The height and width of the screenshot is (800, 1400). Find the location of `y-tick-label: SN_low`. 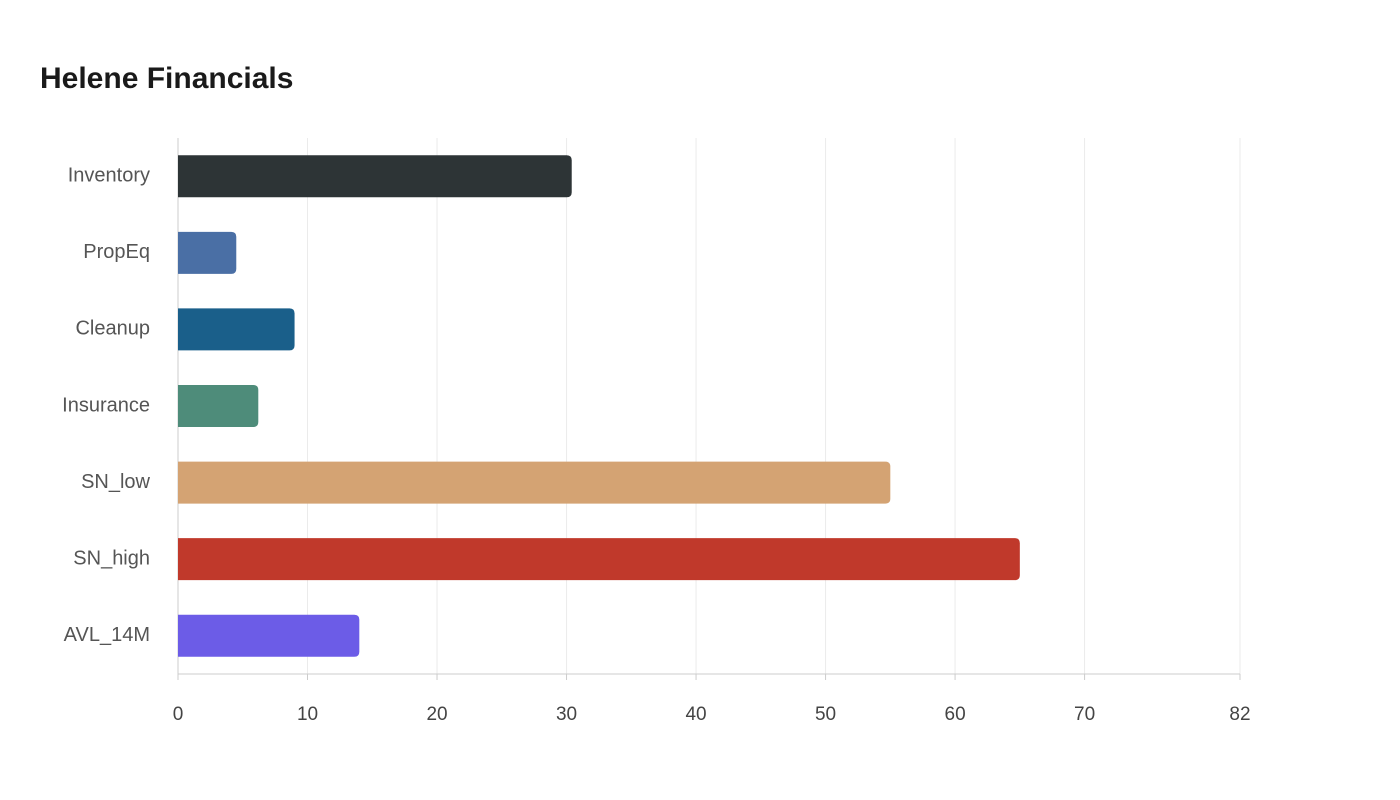

y-tick-label: SN_low is located at coordinates (115, 482).